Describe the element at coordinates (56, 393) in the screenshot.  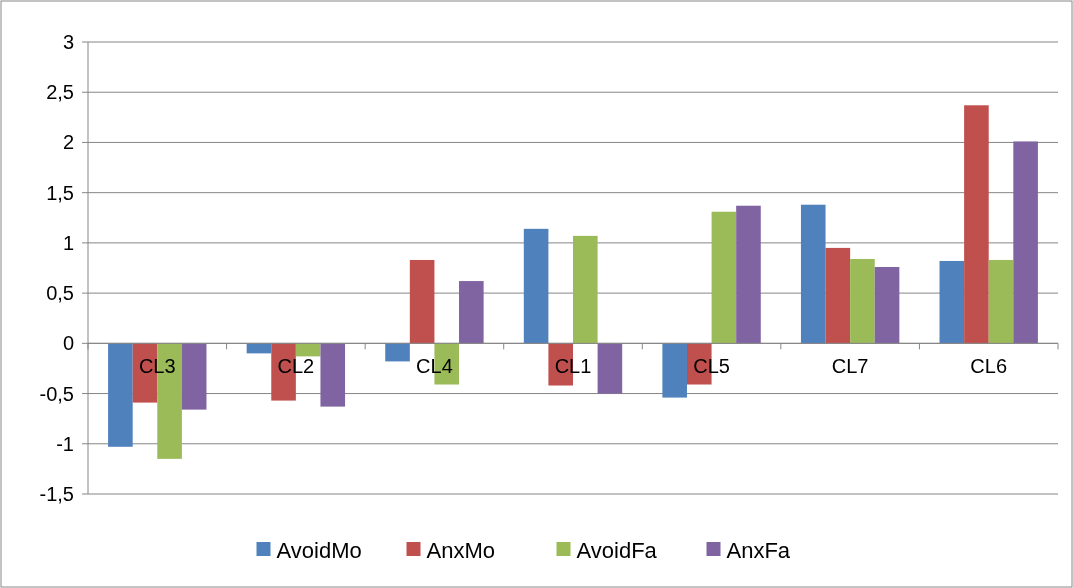
I see `y-tick-label: -0,5` at that location.